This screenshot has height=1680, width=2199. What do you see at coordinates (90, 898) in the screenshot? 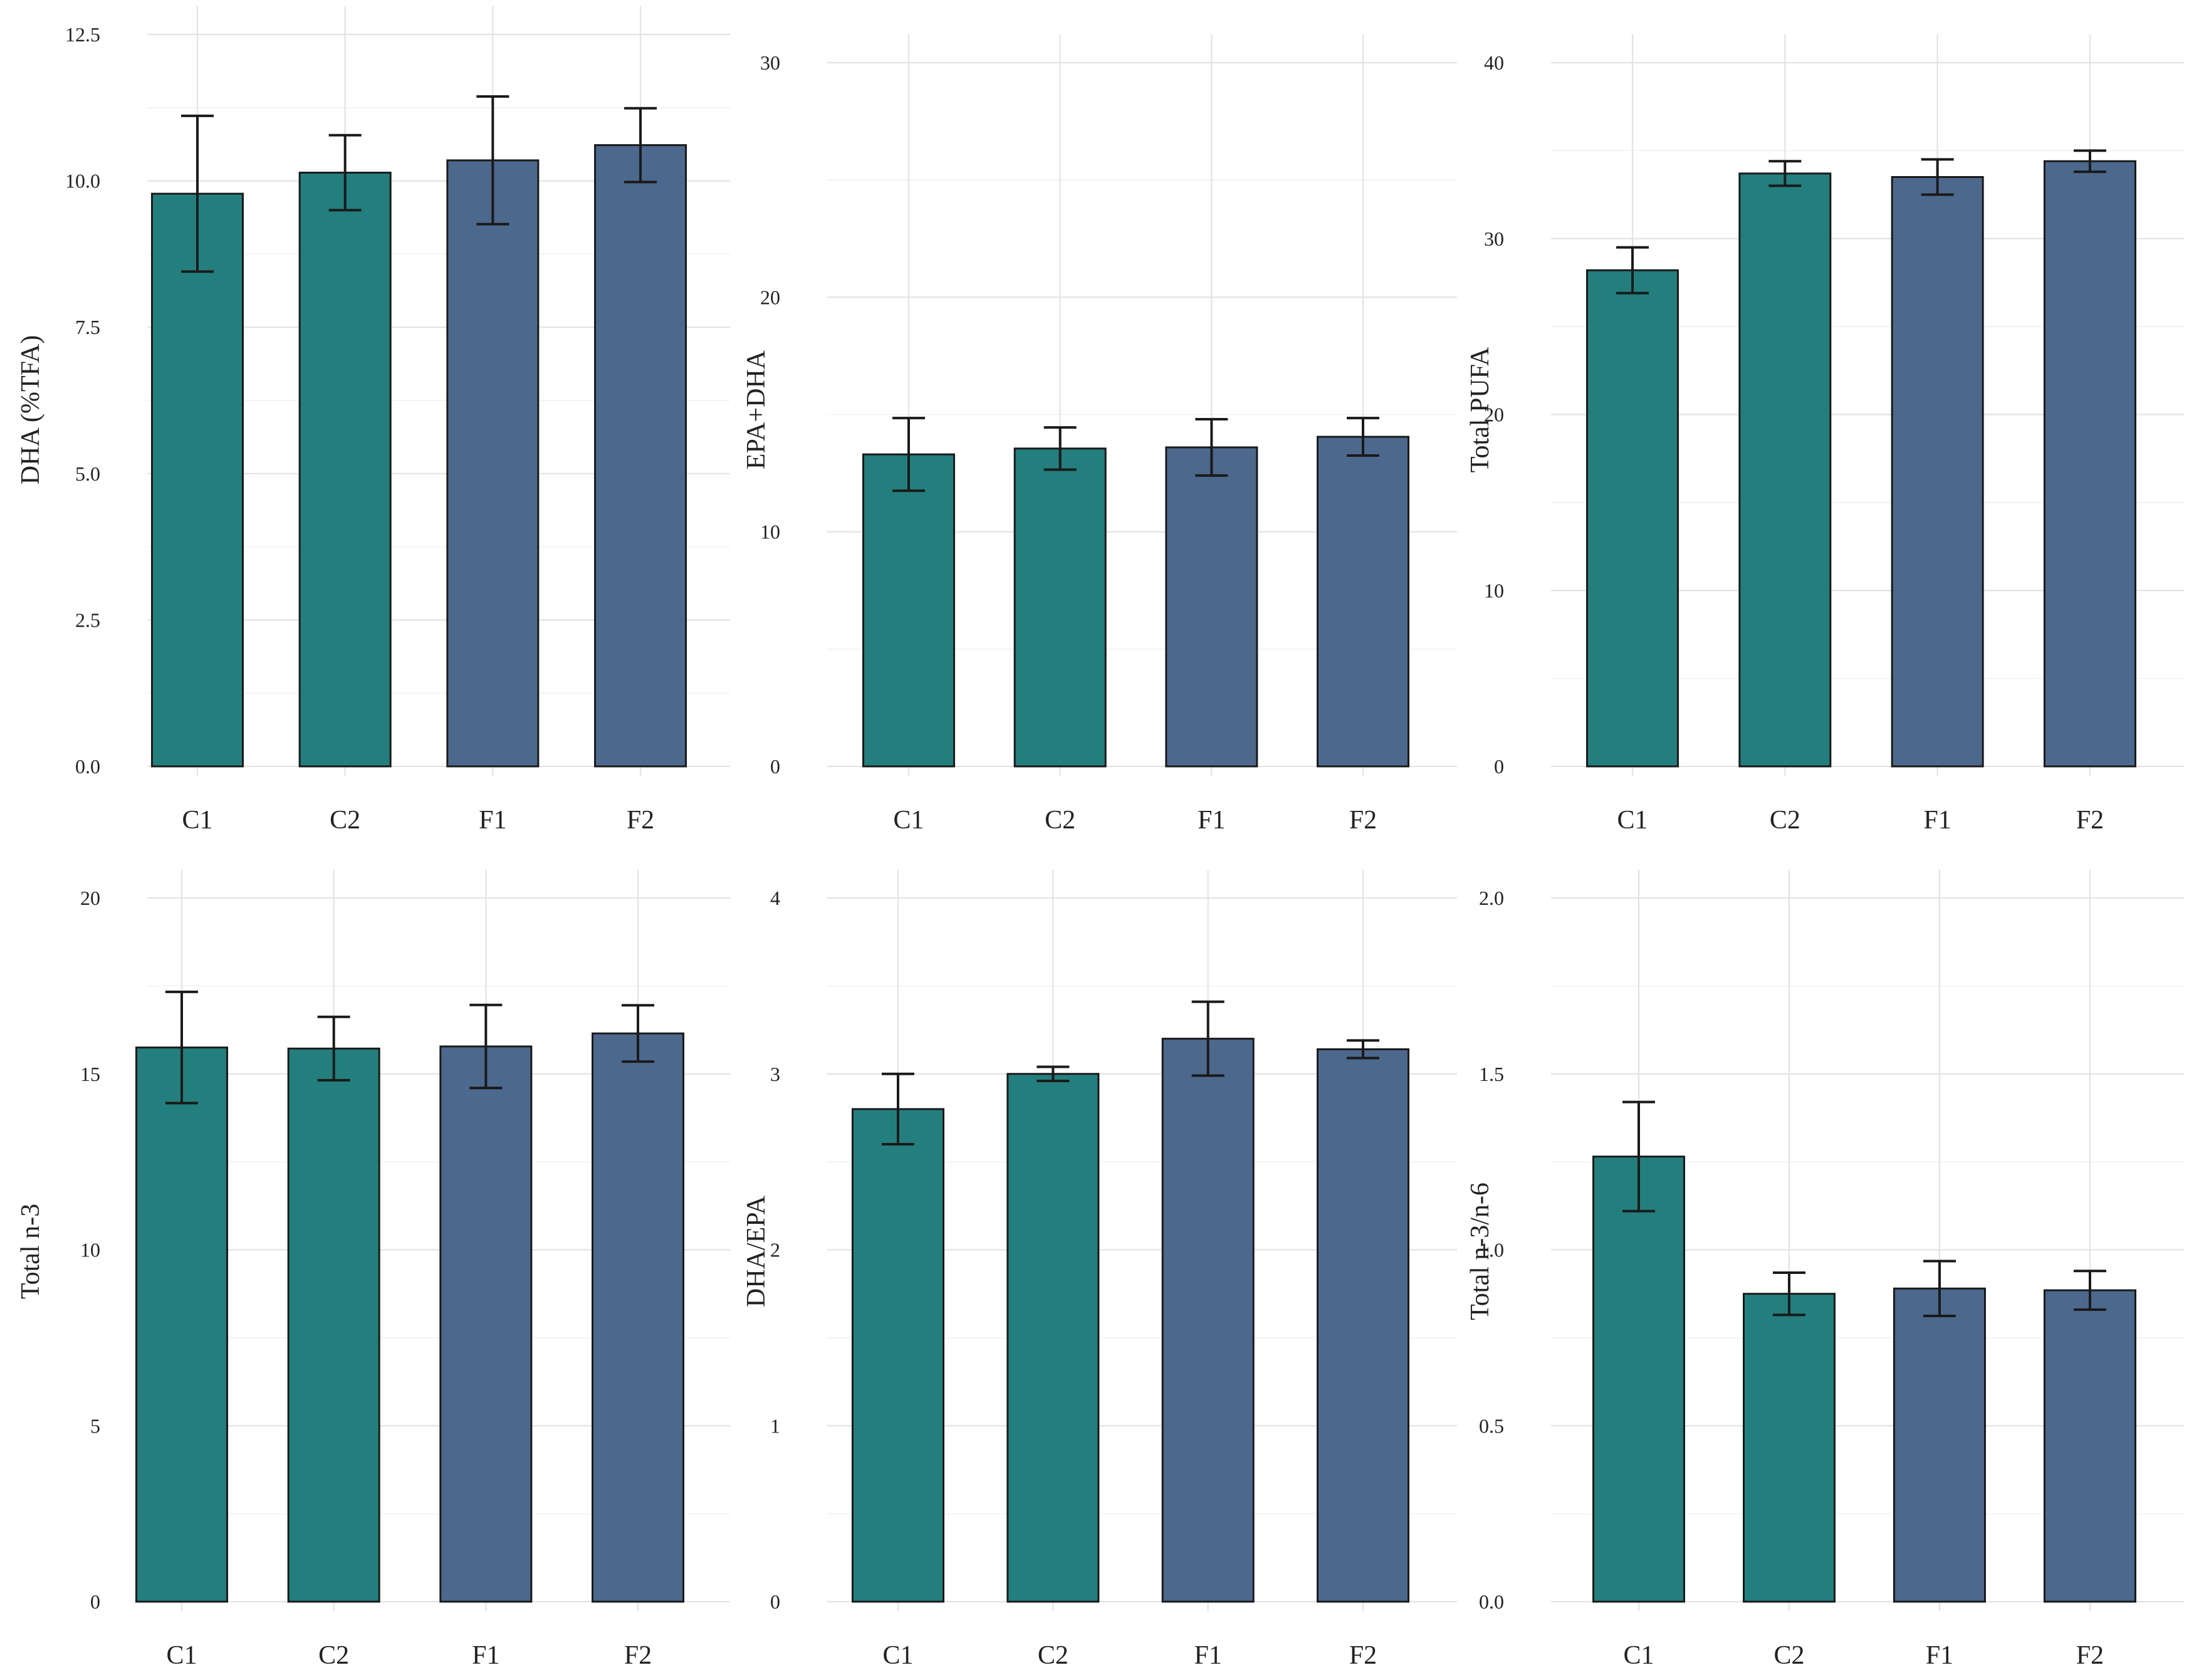
I see `y-tick-label: 20` at bounding box center [90, 898].